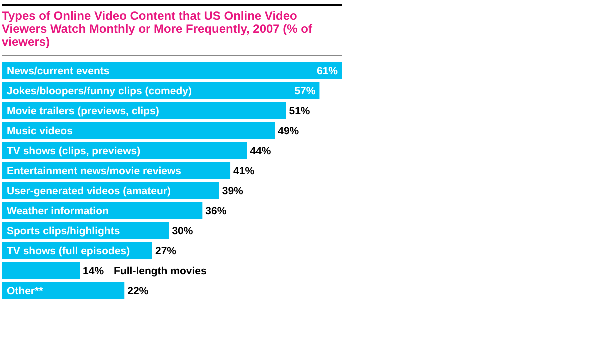 The image size is (600, 340). I want to click on chart-title: Types of Online Video Content that US Online Video Viewers Watch Monthly or More Frequently, 2007 (% of viewers), so click(158, 29).